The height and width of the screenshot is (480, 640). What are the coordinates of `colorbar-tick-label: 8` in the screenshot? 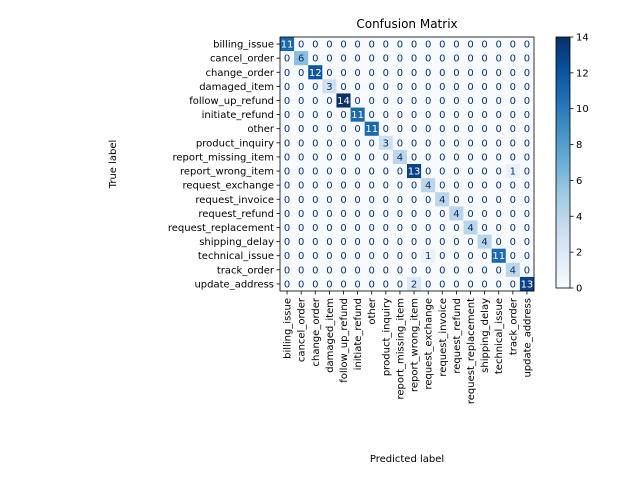 It's located at (579, 145).